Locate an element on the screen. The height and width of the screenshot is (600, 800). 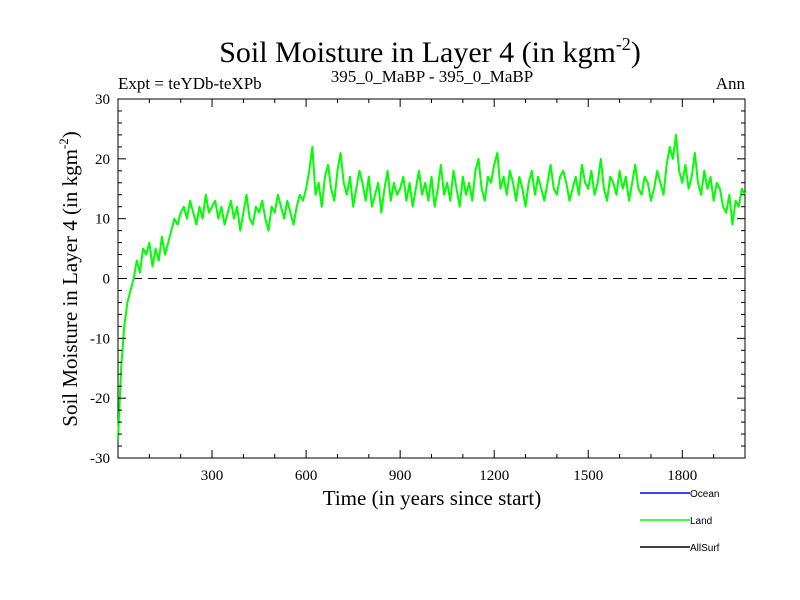
legend-label-land: Land is located at coordinates (701, 521).